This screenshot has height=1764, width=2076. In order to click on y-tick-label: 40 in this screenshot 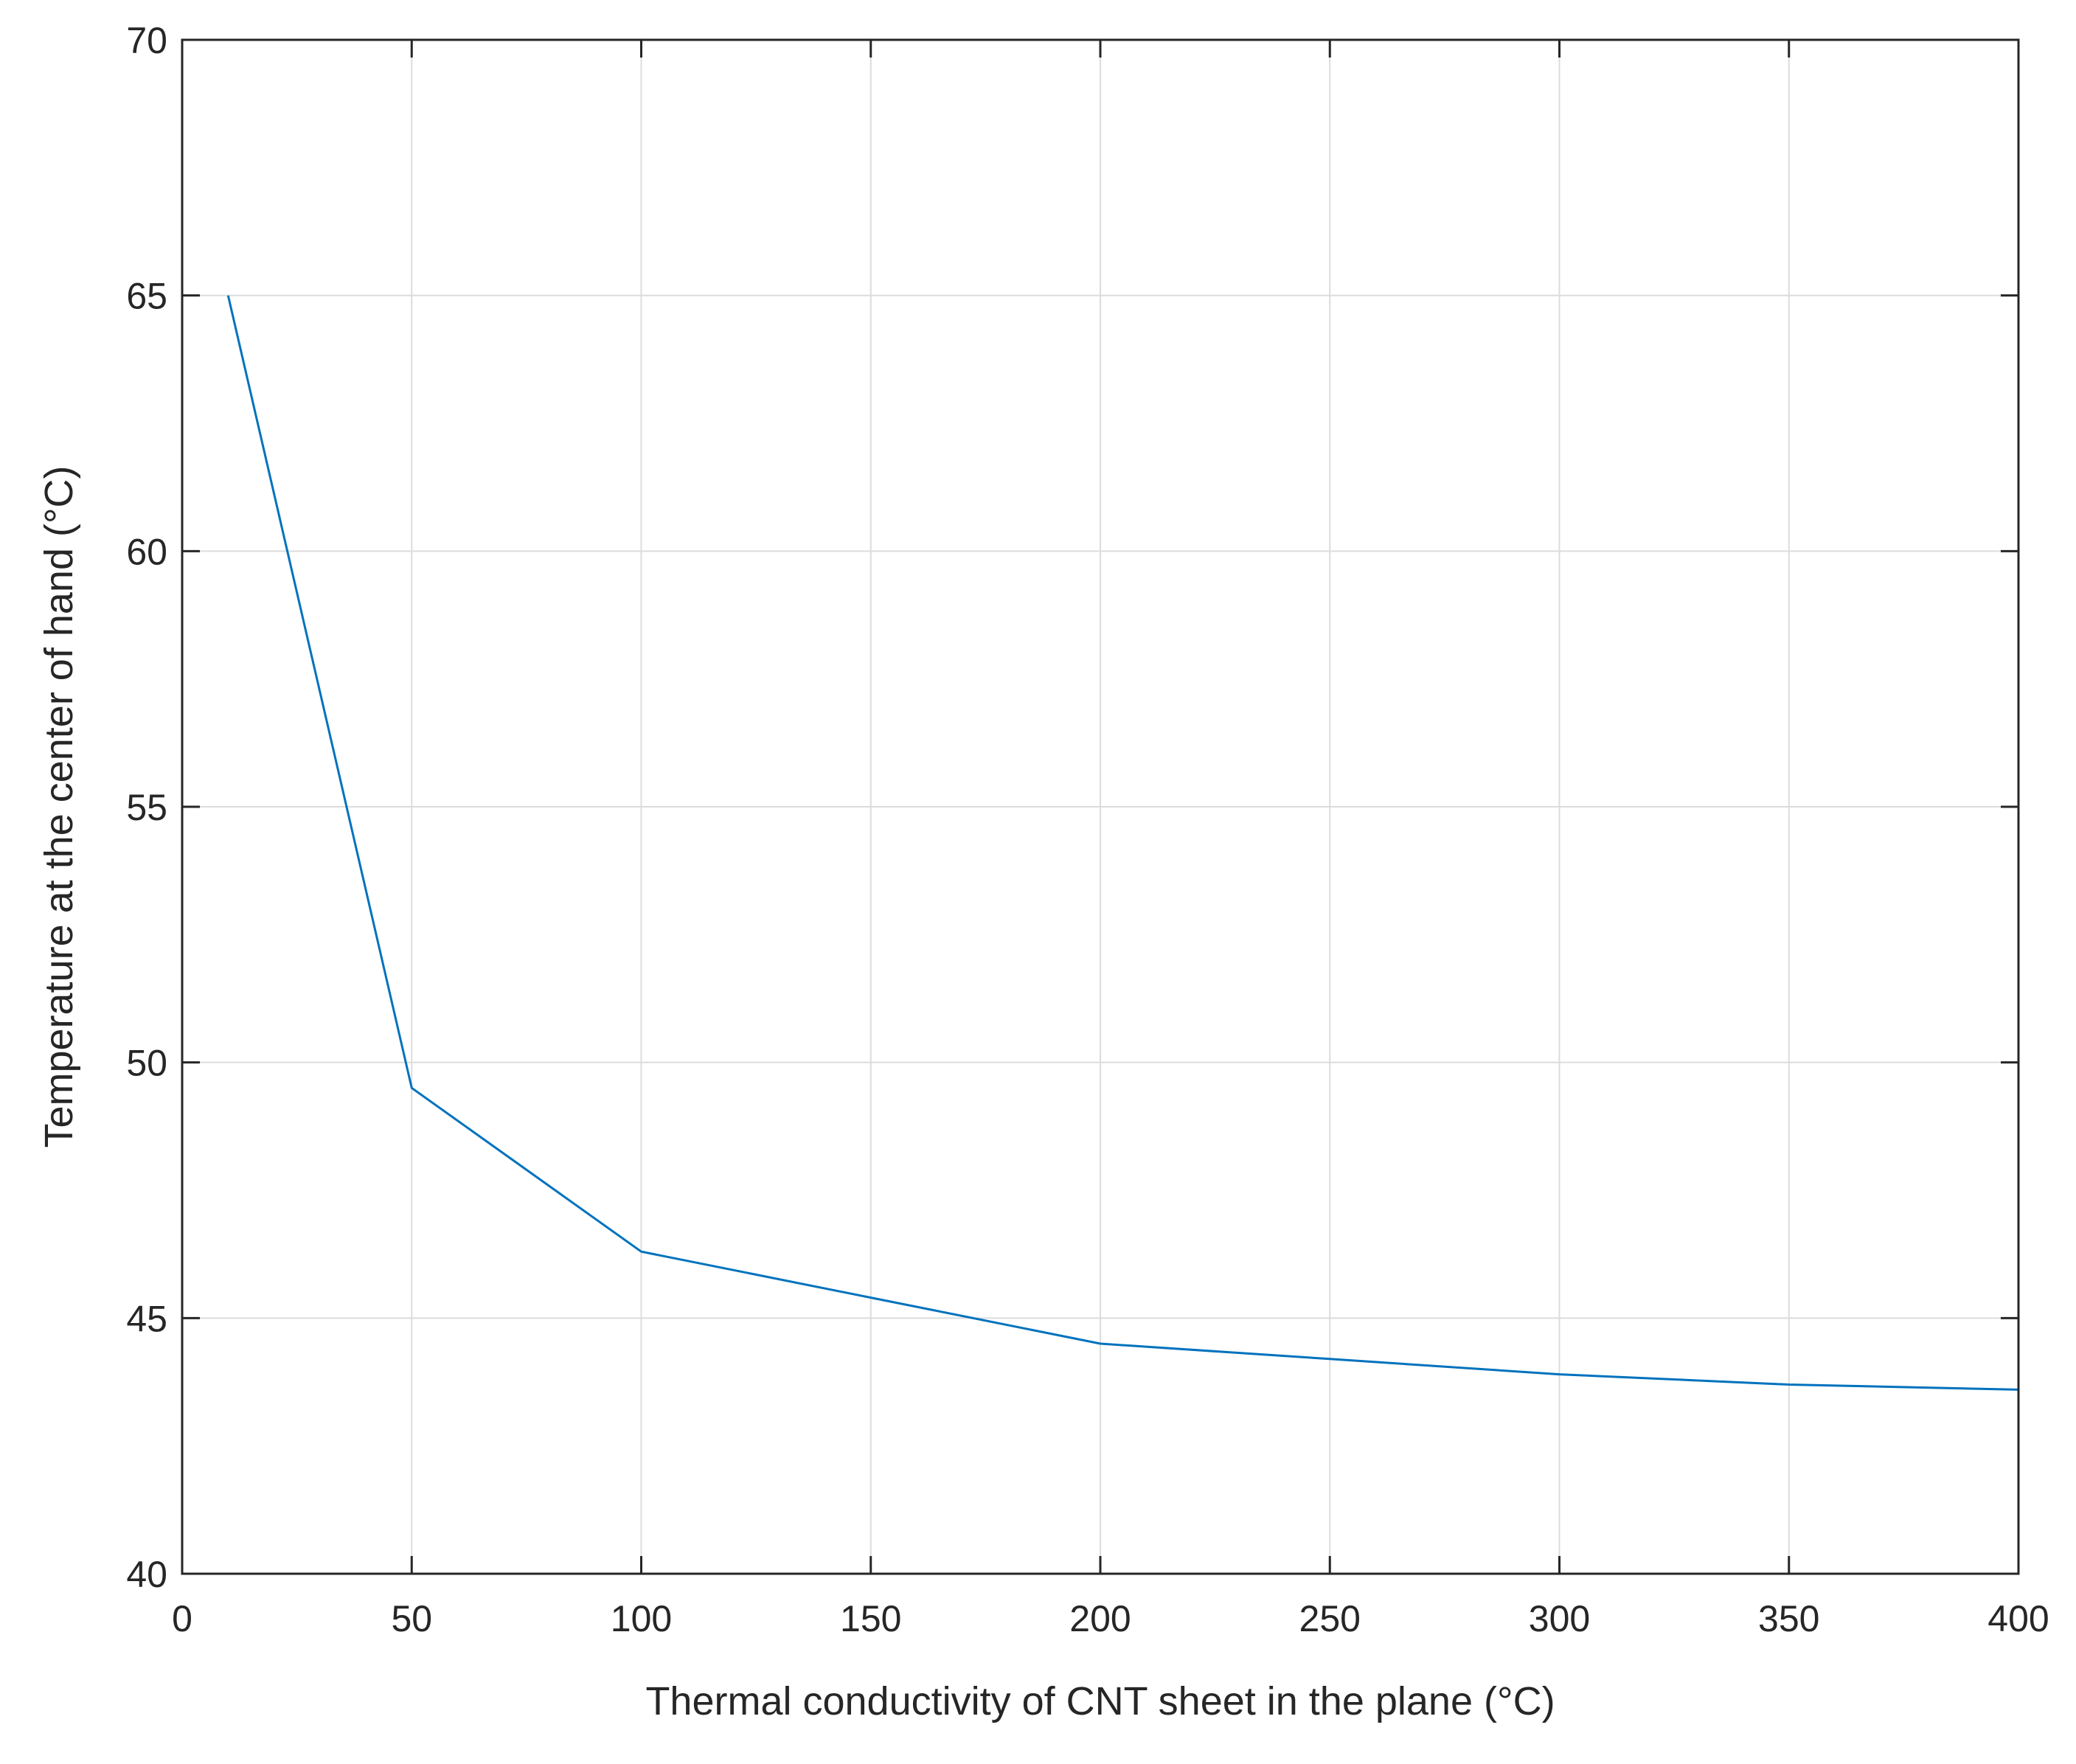, I will do `click(146, 1574)`.